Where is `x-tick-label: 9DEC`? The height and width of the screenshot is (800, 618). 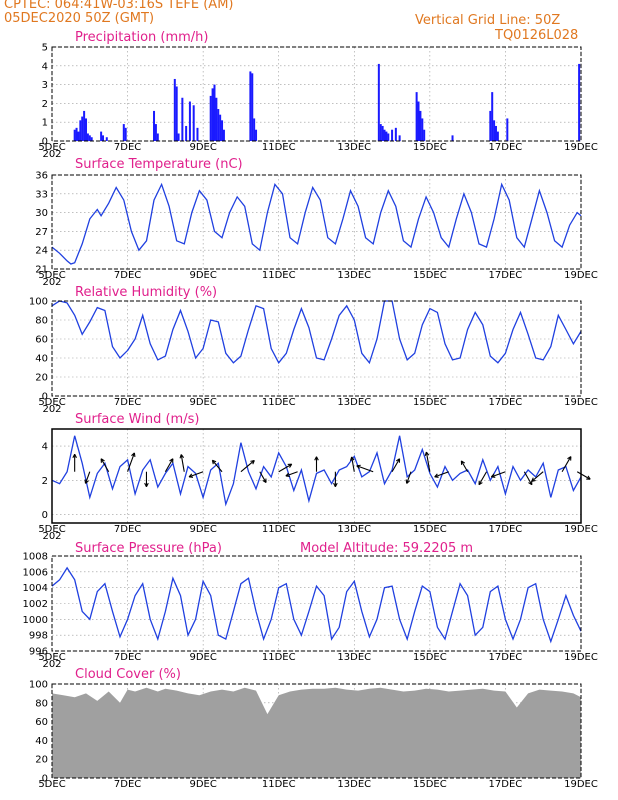 x-tick-label: 9DEC is located at coordinates (202, 657).